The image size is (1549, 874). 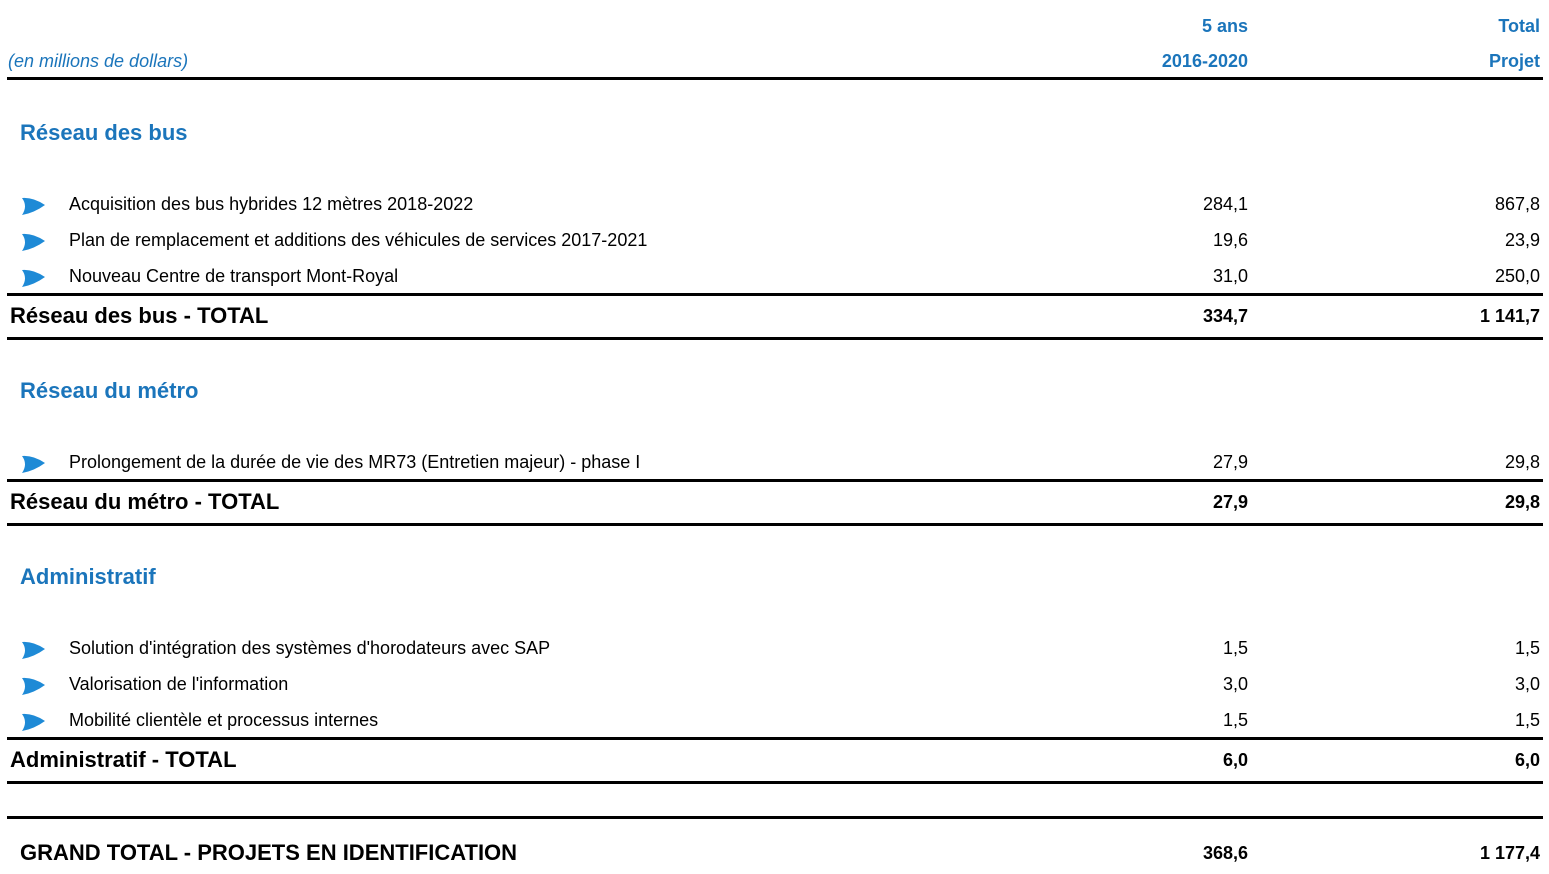 I want to click on unit-label: (en millions de dollars), so click(x=98, y=61).